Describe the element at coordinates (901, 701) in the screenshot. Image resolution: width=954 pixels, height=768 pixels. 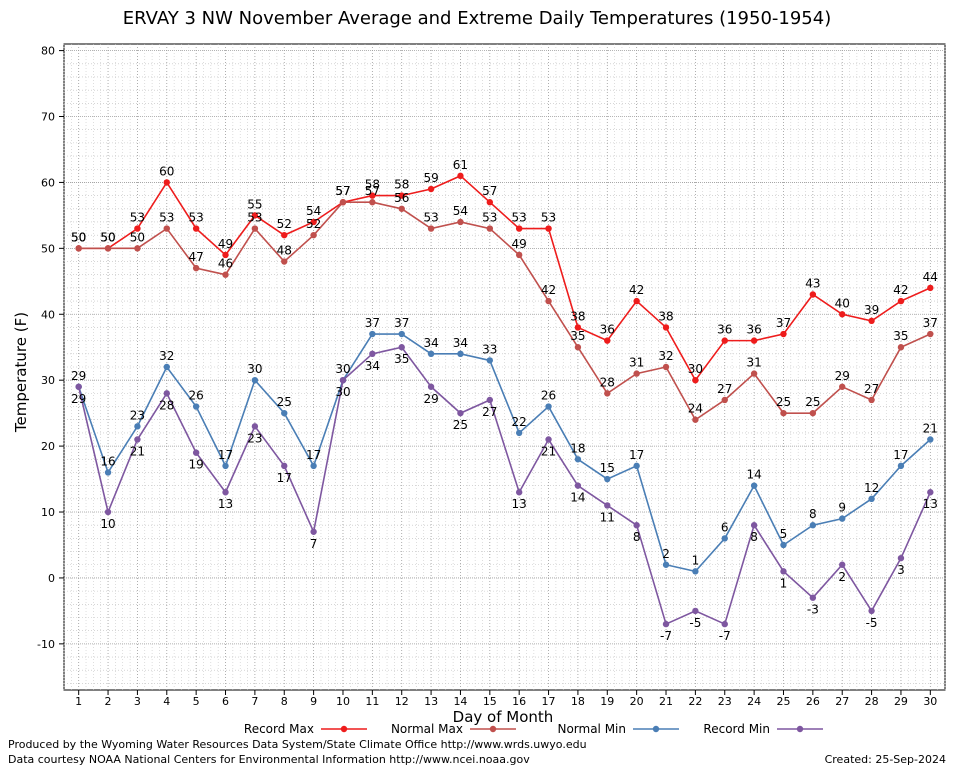
I see `x-tick-label: 29` at that location.